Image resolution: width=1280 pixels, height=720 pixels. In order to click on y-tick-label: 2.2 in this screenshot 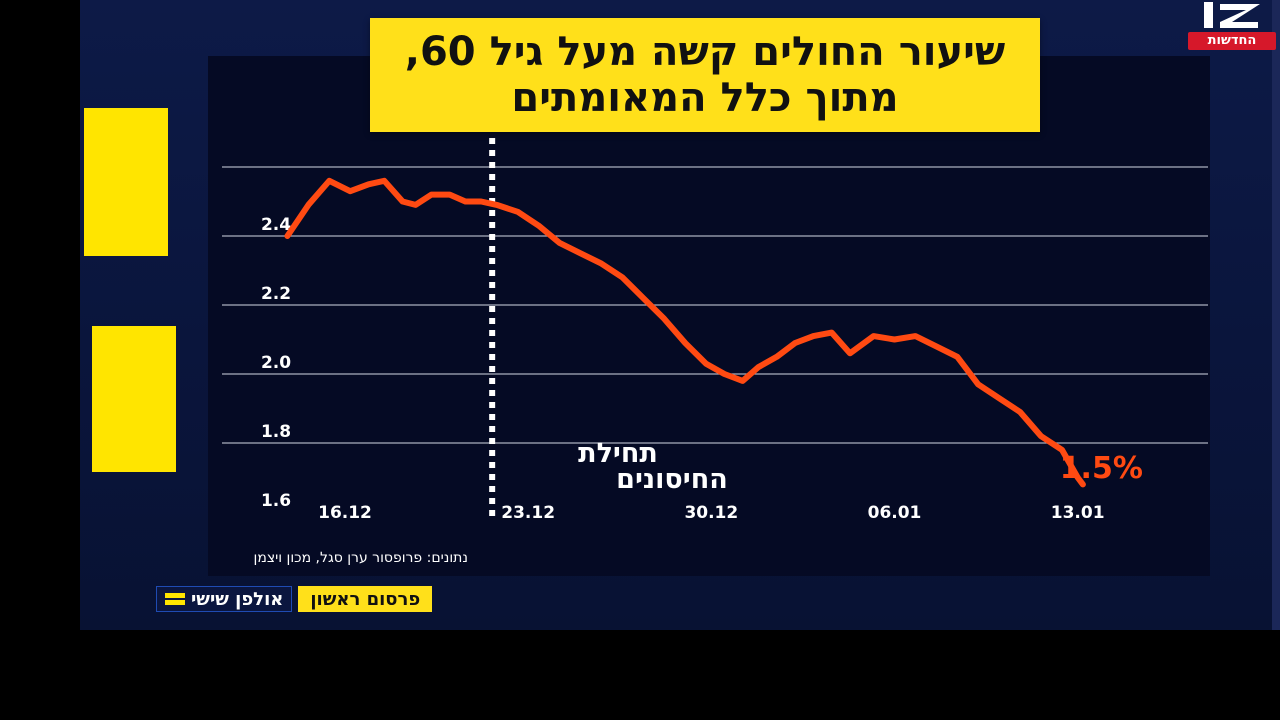, I will do `click(276, 294)`.